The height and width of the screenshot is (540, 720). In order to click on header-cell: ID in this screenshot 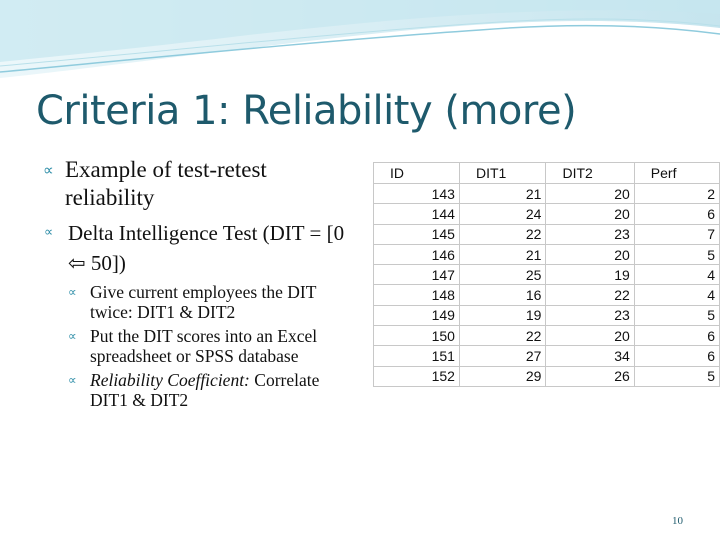, I will do `click(416, 173)`.